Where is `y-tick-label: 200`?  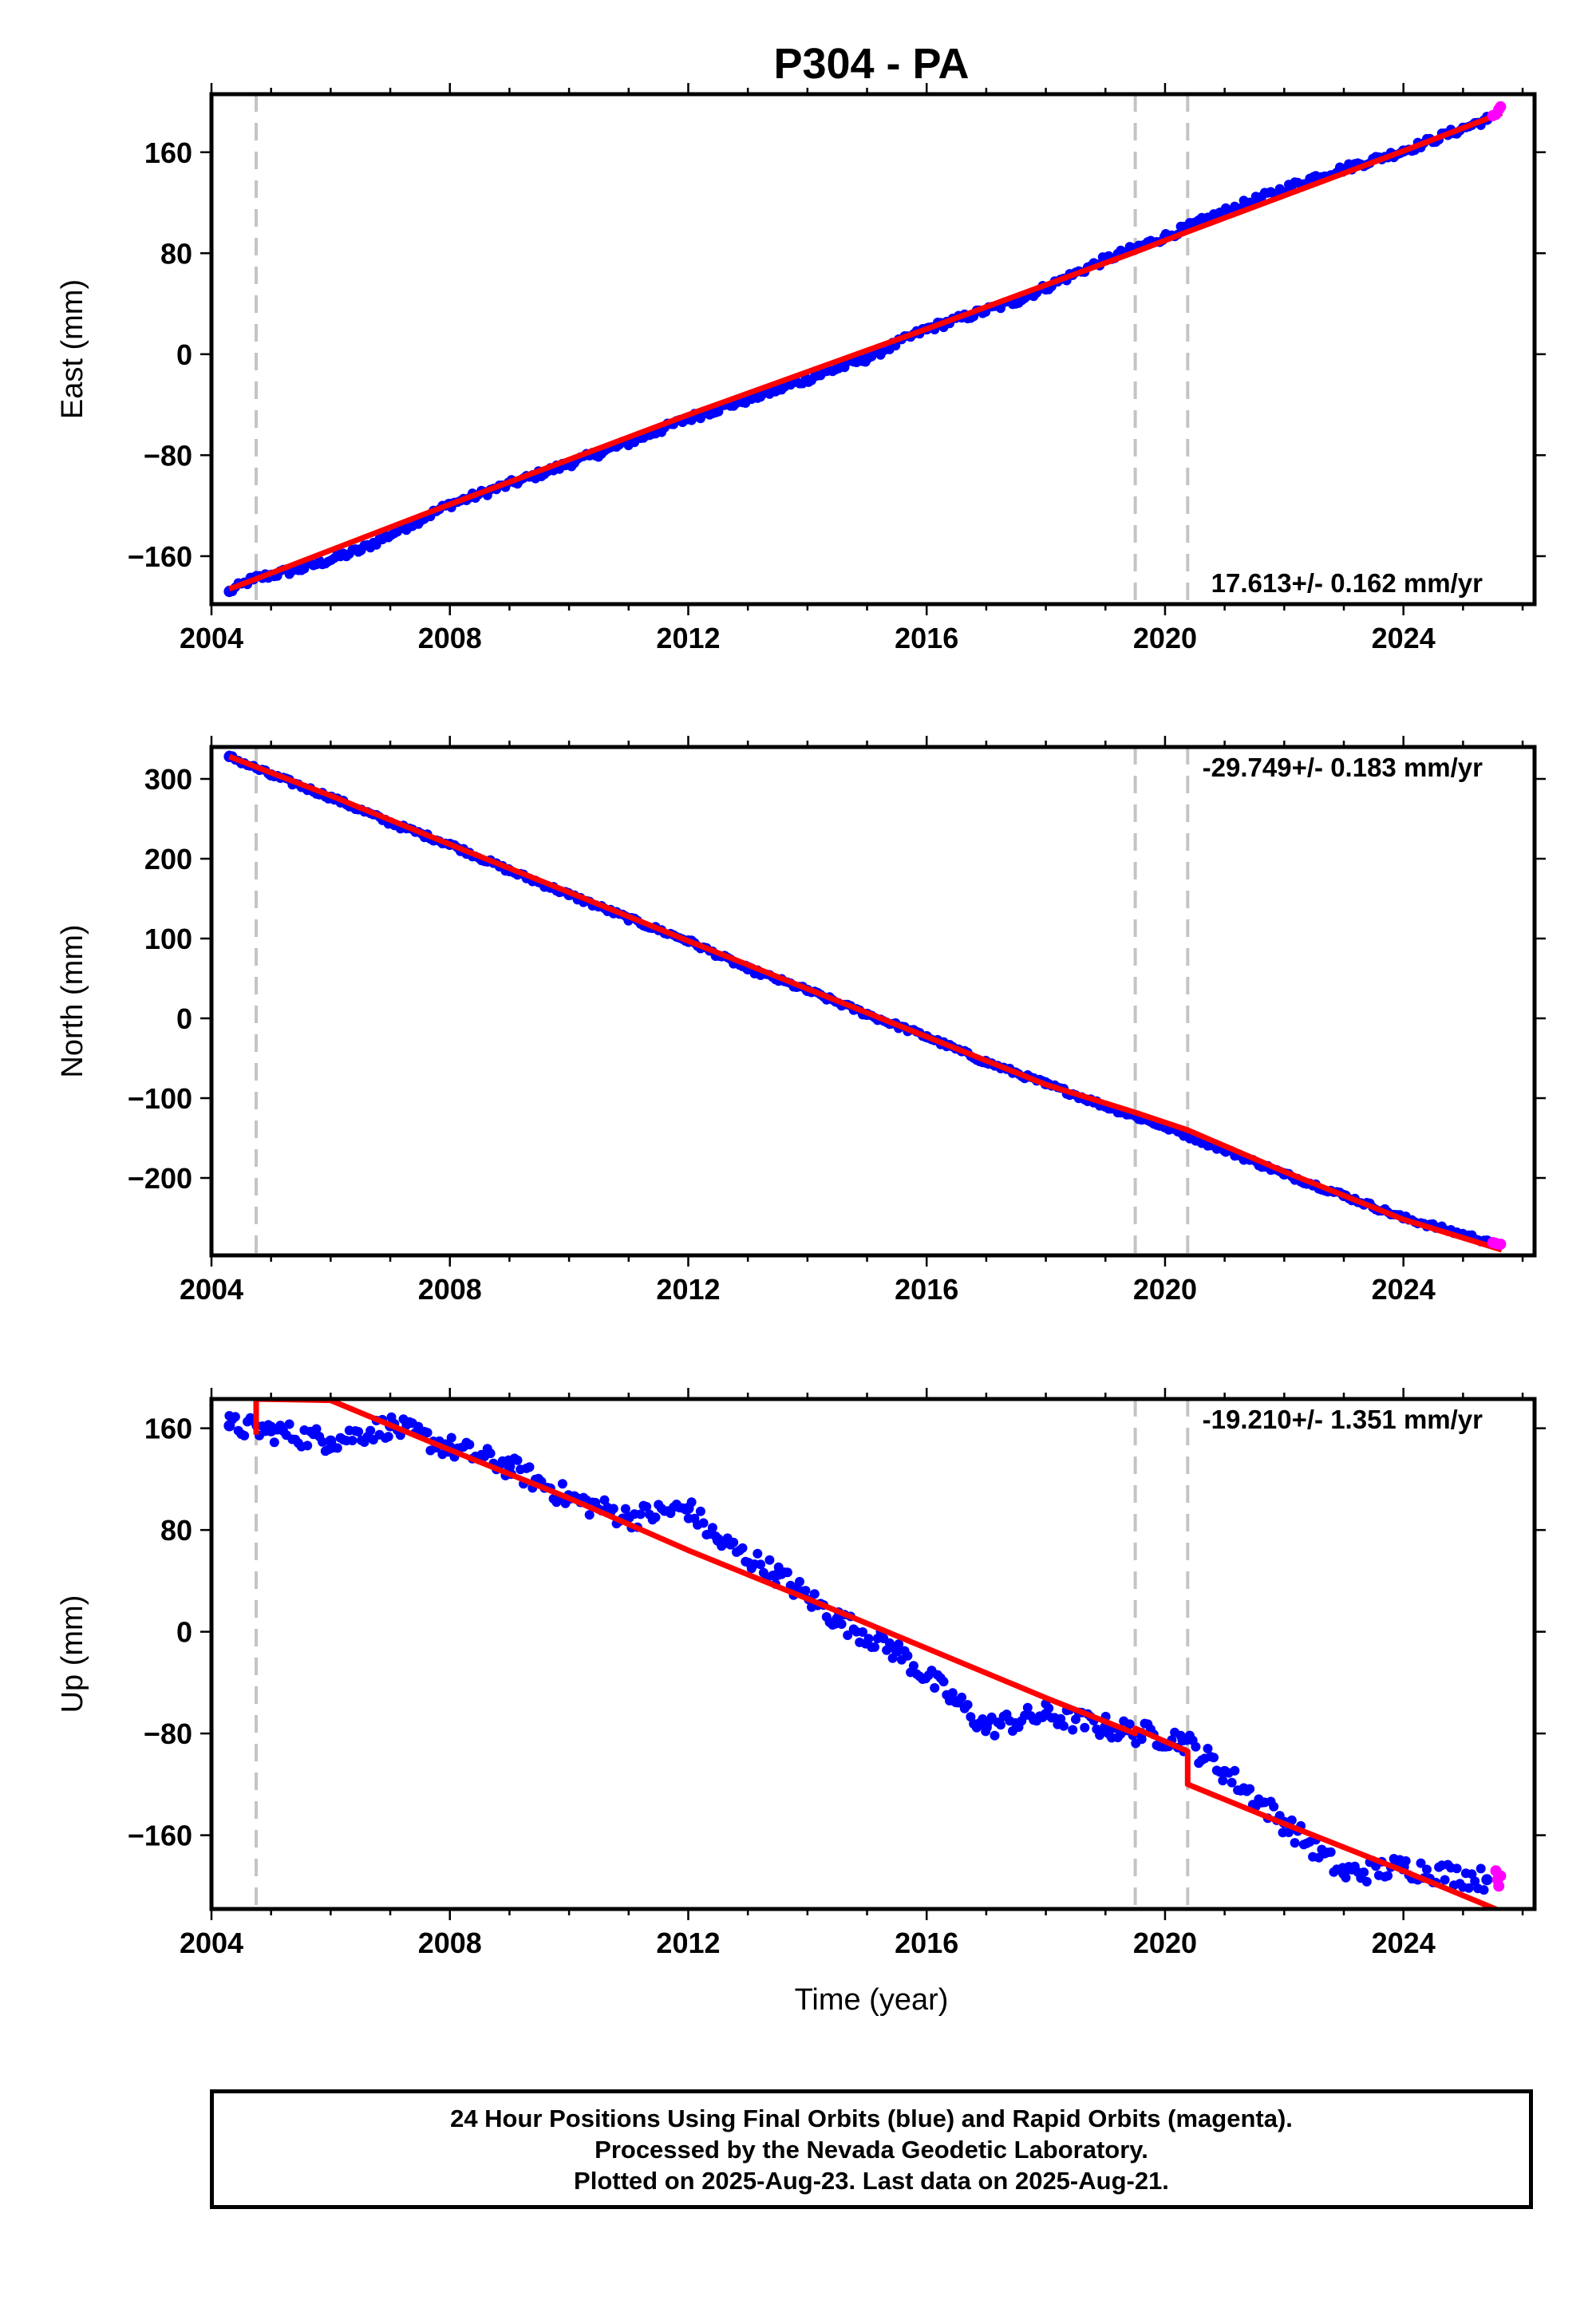
y-tick-label: 200 is located at coordinates (168, 859).